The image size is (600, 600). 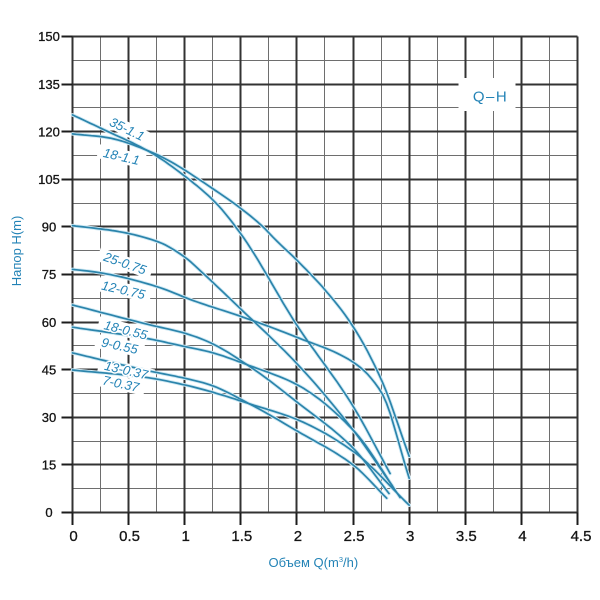 I want to click on svg-text: 2, so click(x=298, y=536).